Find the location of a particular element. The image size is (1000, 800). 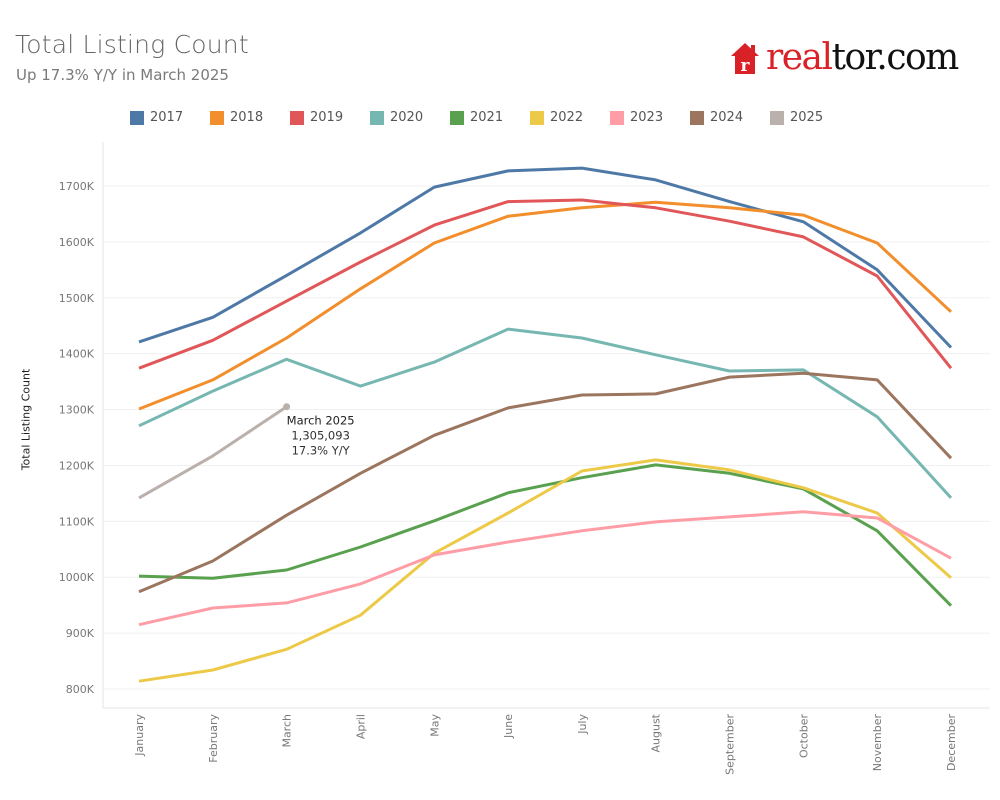

x-tick-label: July is located at coordinates (582, 724).